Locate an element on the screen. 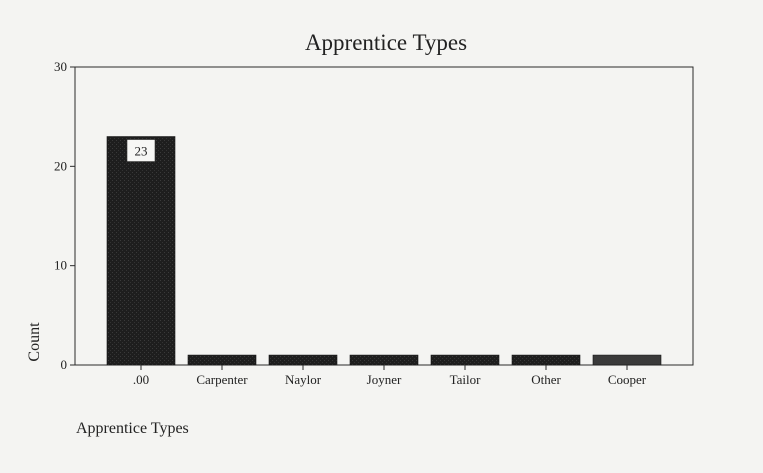 The image size is (763, 473). x-tick-label-2: Naylor is located at coordinates (303, 379).